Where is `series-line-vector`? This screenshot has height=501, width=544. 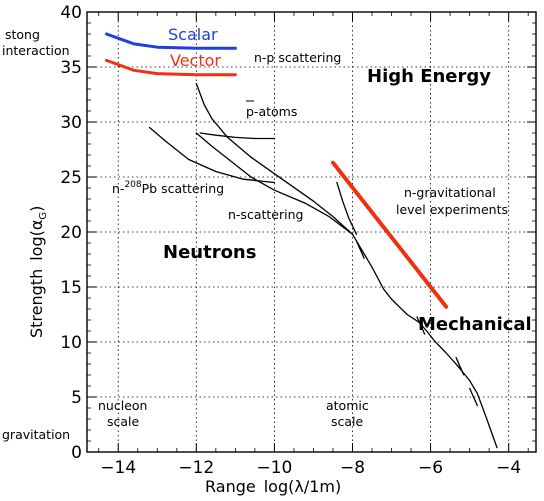
series-line-vector is located at coordinates (171, 67).